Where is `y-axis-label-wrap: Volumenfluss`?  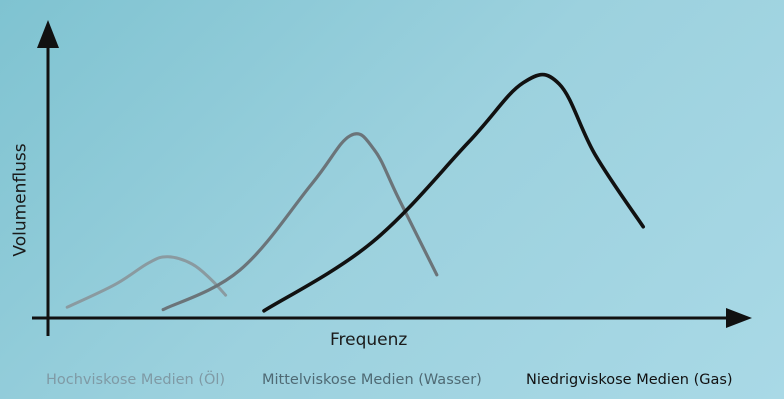
y-axis-label-wrap: Volumenfluss is located at coordinates (21, 199).